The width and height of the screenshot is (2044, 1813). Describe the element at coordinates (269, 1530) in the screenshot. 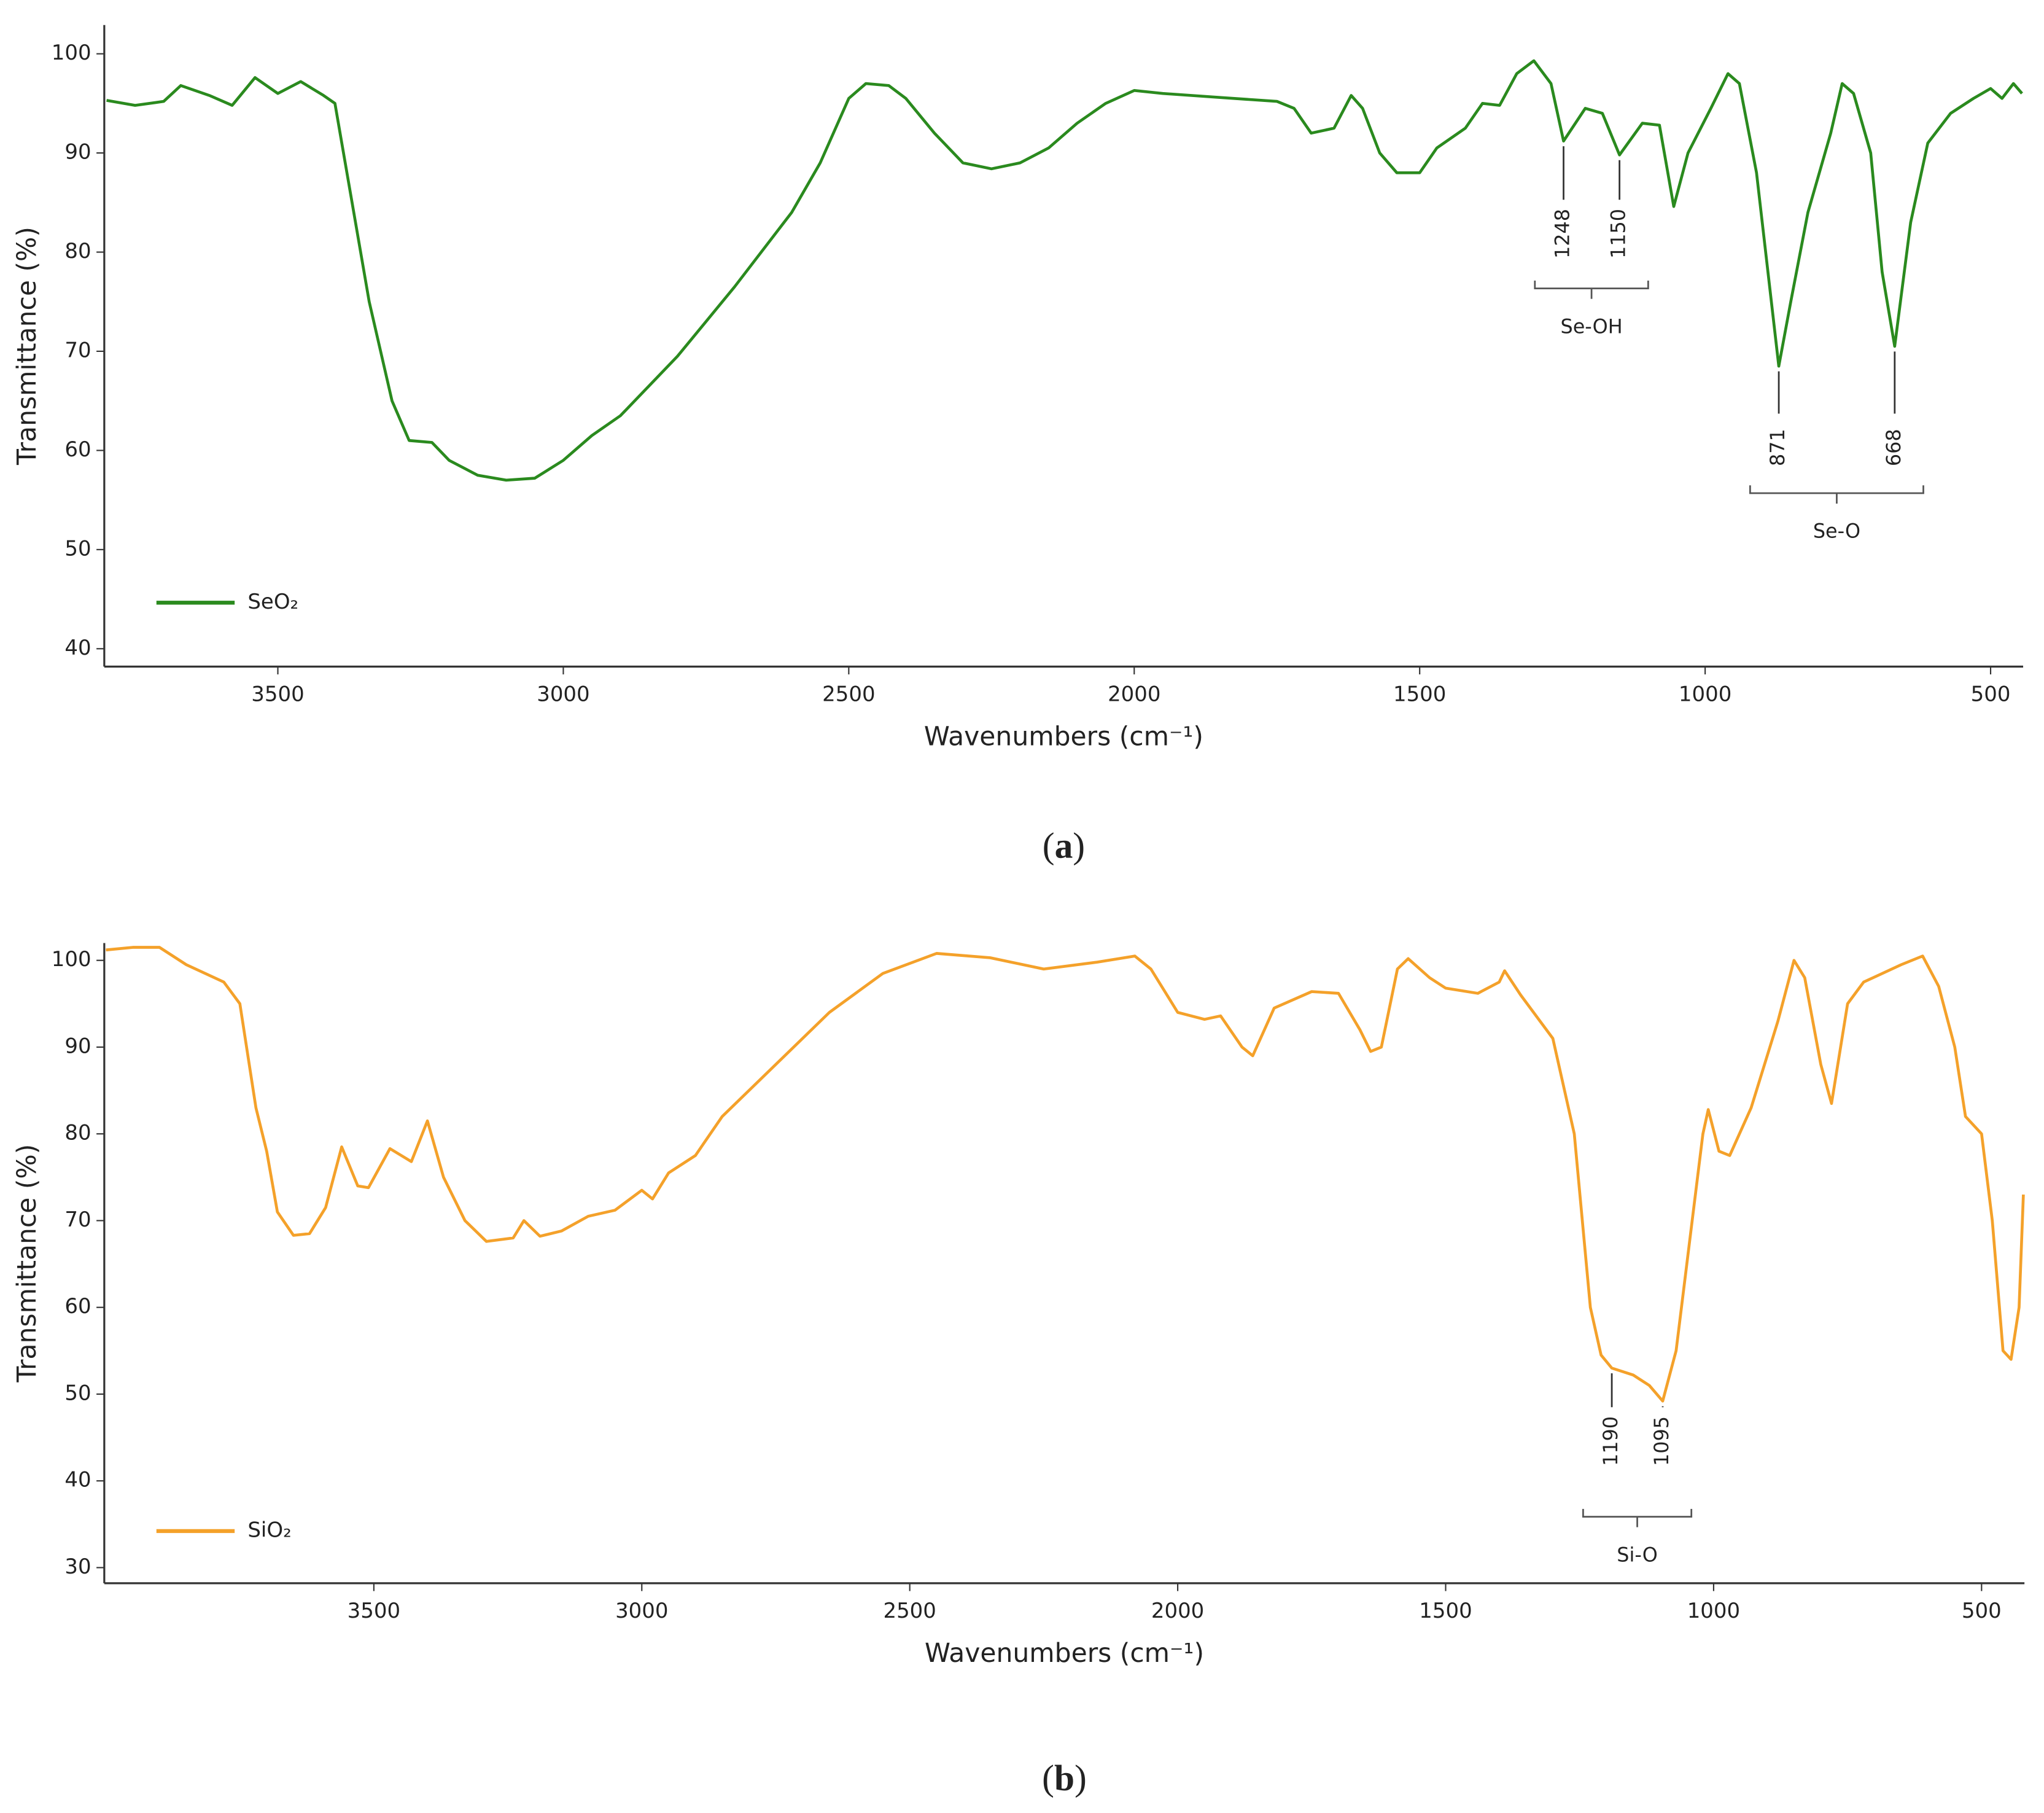

I see `legend-label: SiO₂` at that location.